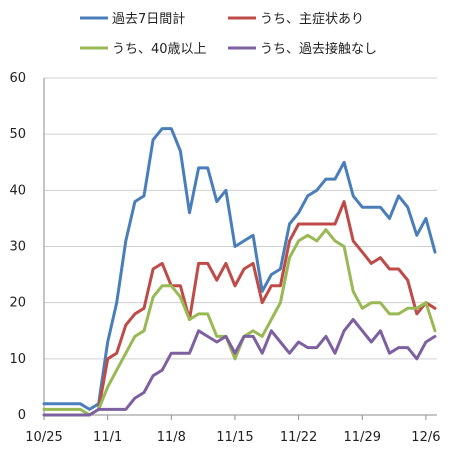  What do you see at coordinates (148, 19) in the screenshot?
I see `legend-label-1: 過去7日間計` at bounding box center [148, 19].